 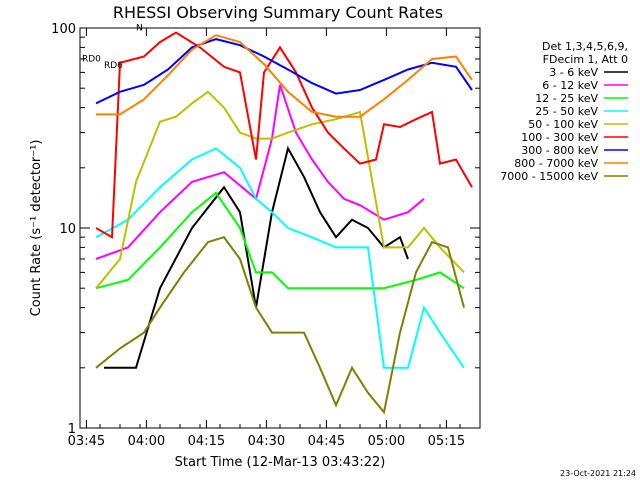 What do you see at coordinates (91, 59) in the screenshot?
I see `annotation-1: RD0` at bounding box center [91, 59].